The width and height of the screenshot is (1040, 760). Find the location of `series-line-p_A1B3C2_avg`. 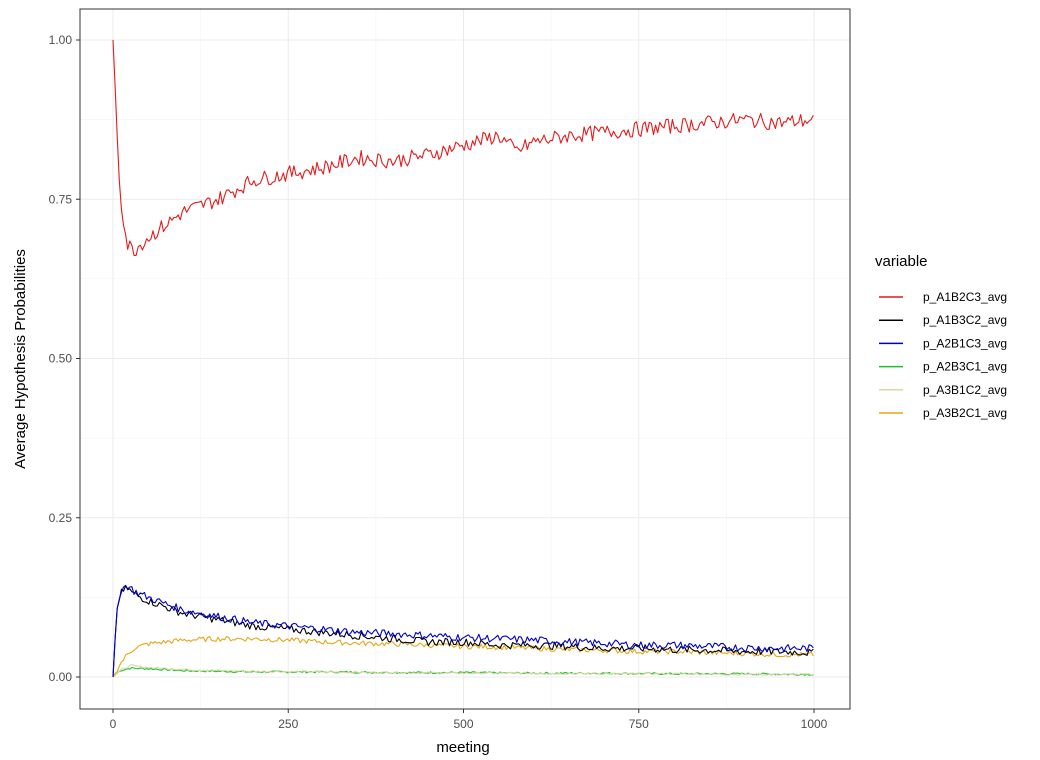

series-line-p_A1B3C2_avg is located at coordinates (463, 631).